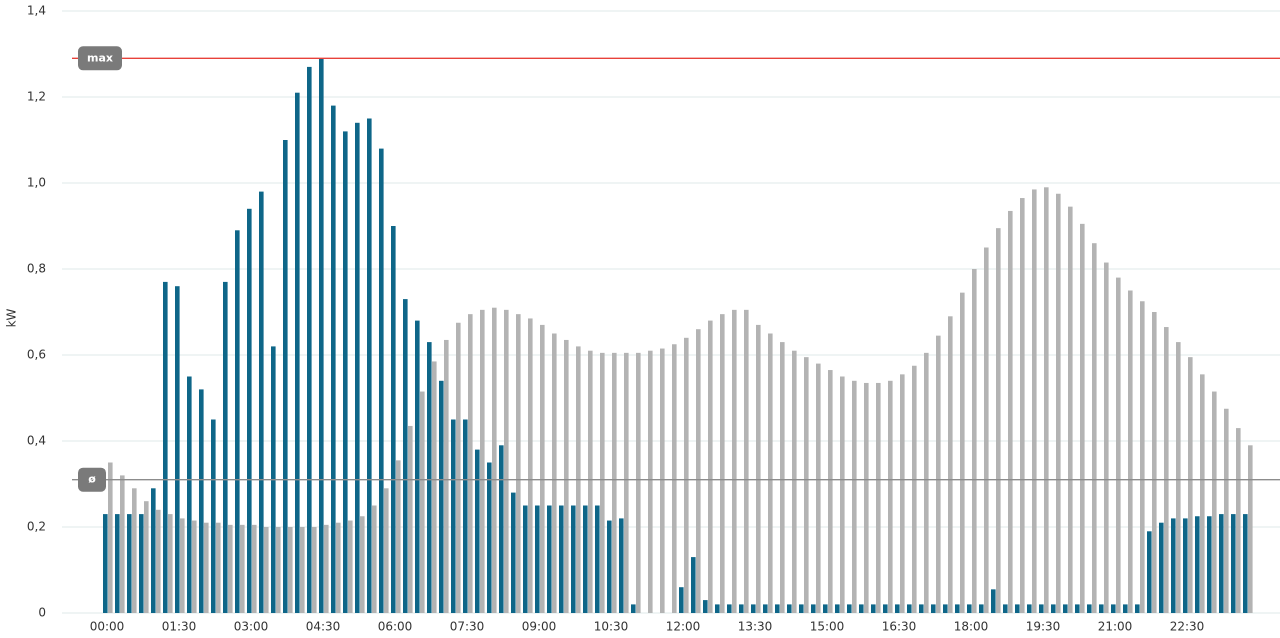  What do you see at coordinates (323, 627) in the screenshot?
I see `x-tick-label: 04:30` at bounding box center [323, 627].